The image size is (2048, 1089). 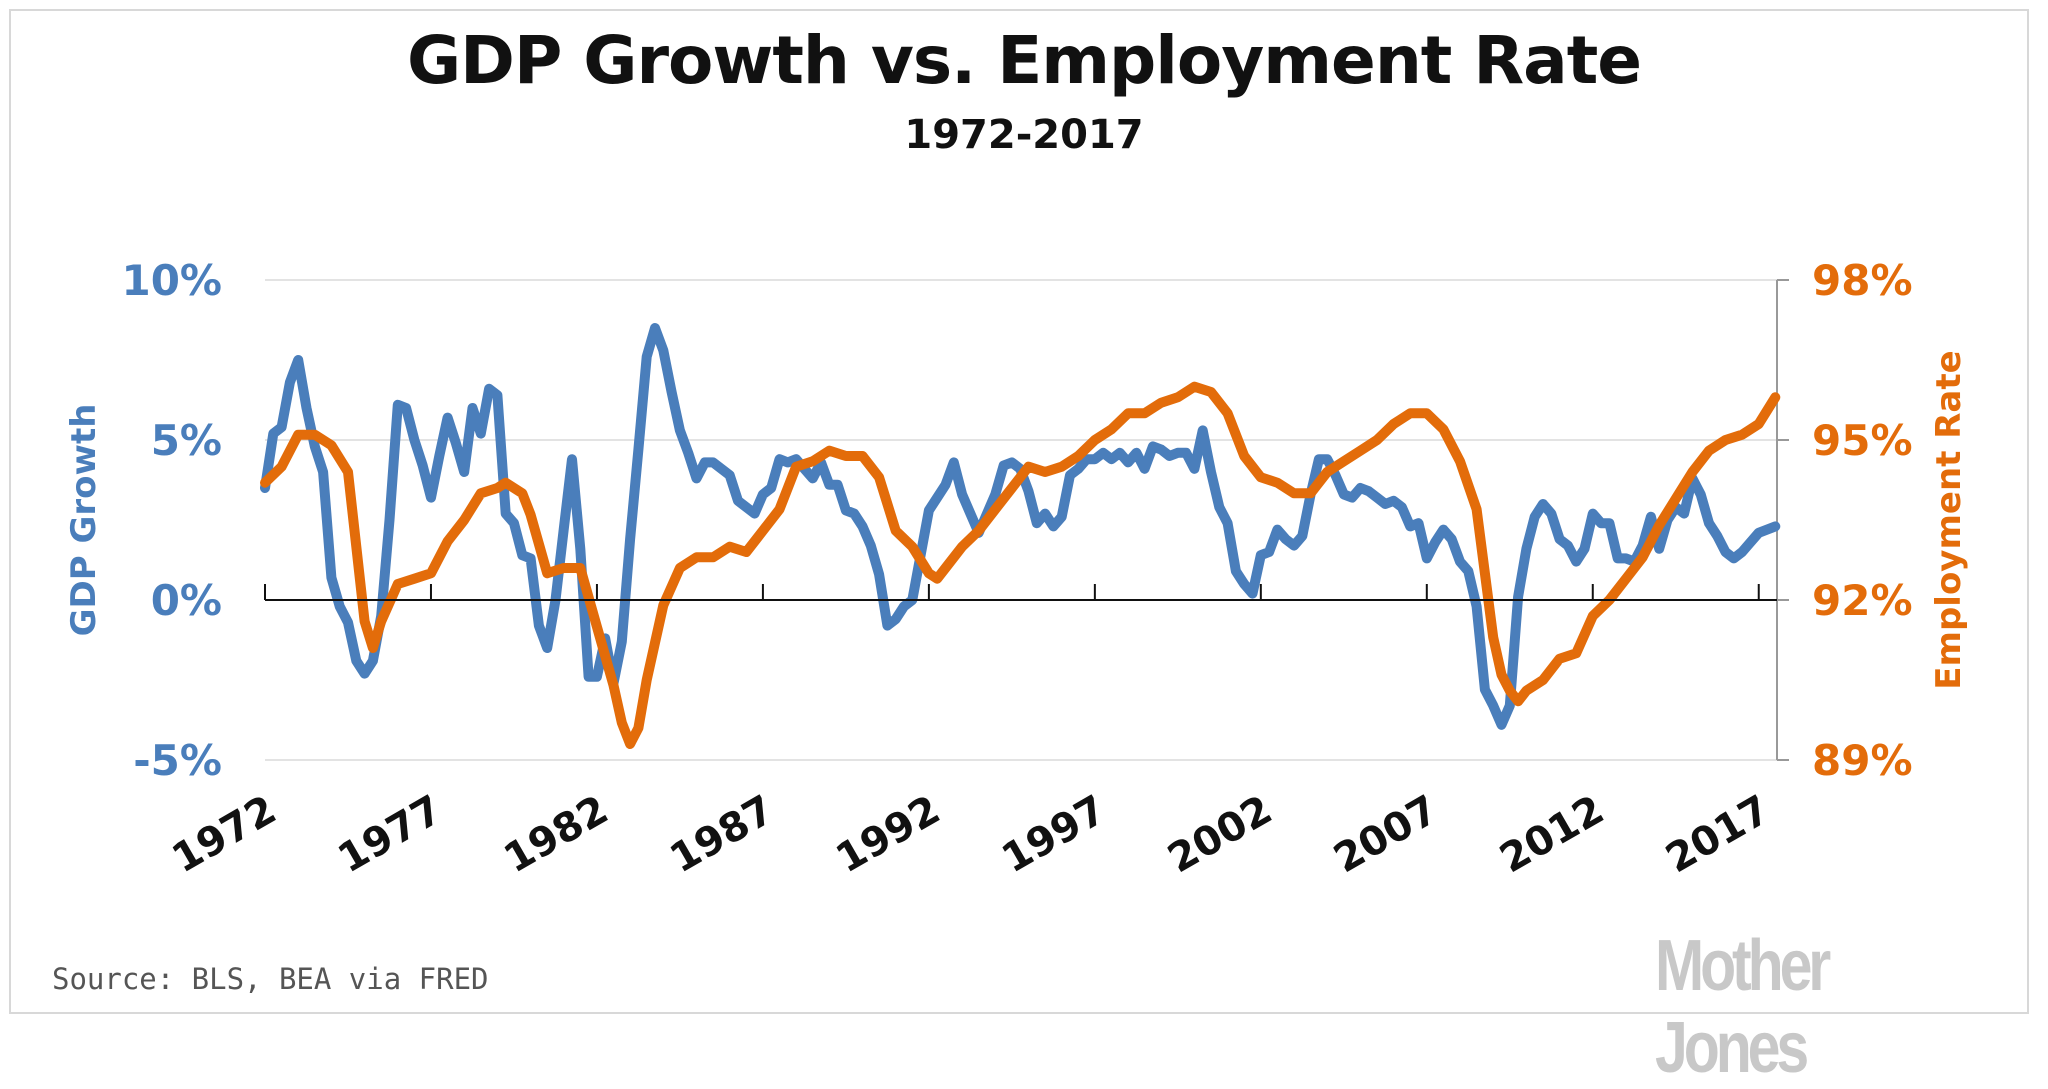 What do you see at coordinates (84, 520) in the screenshot?
I see `y-left-axis-title: GDP Growth` at bounding box center [84, 520].